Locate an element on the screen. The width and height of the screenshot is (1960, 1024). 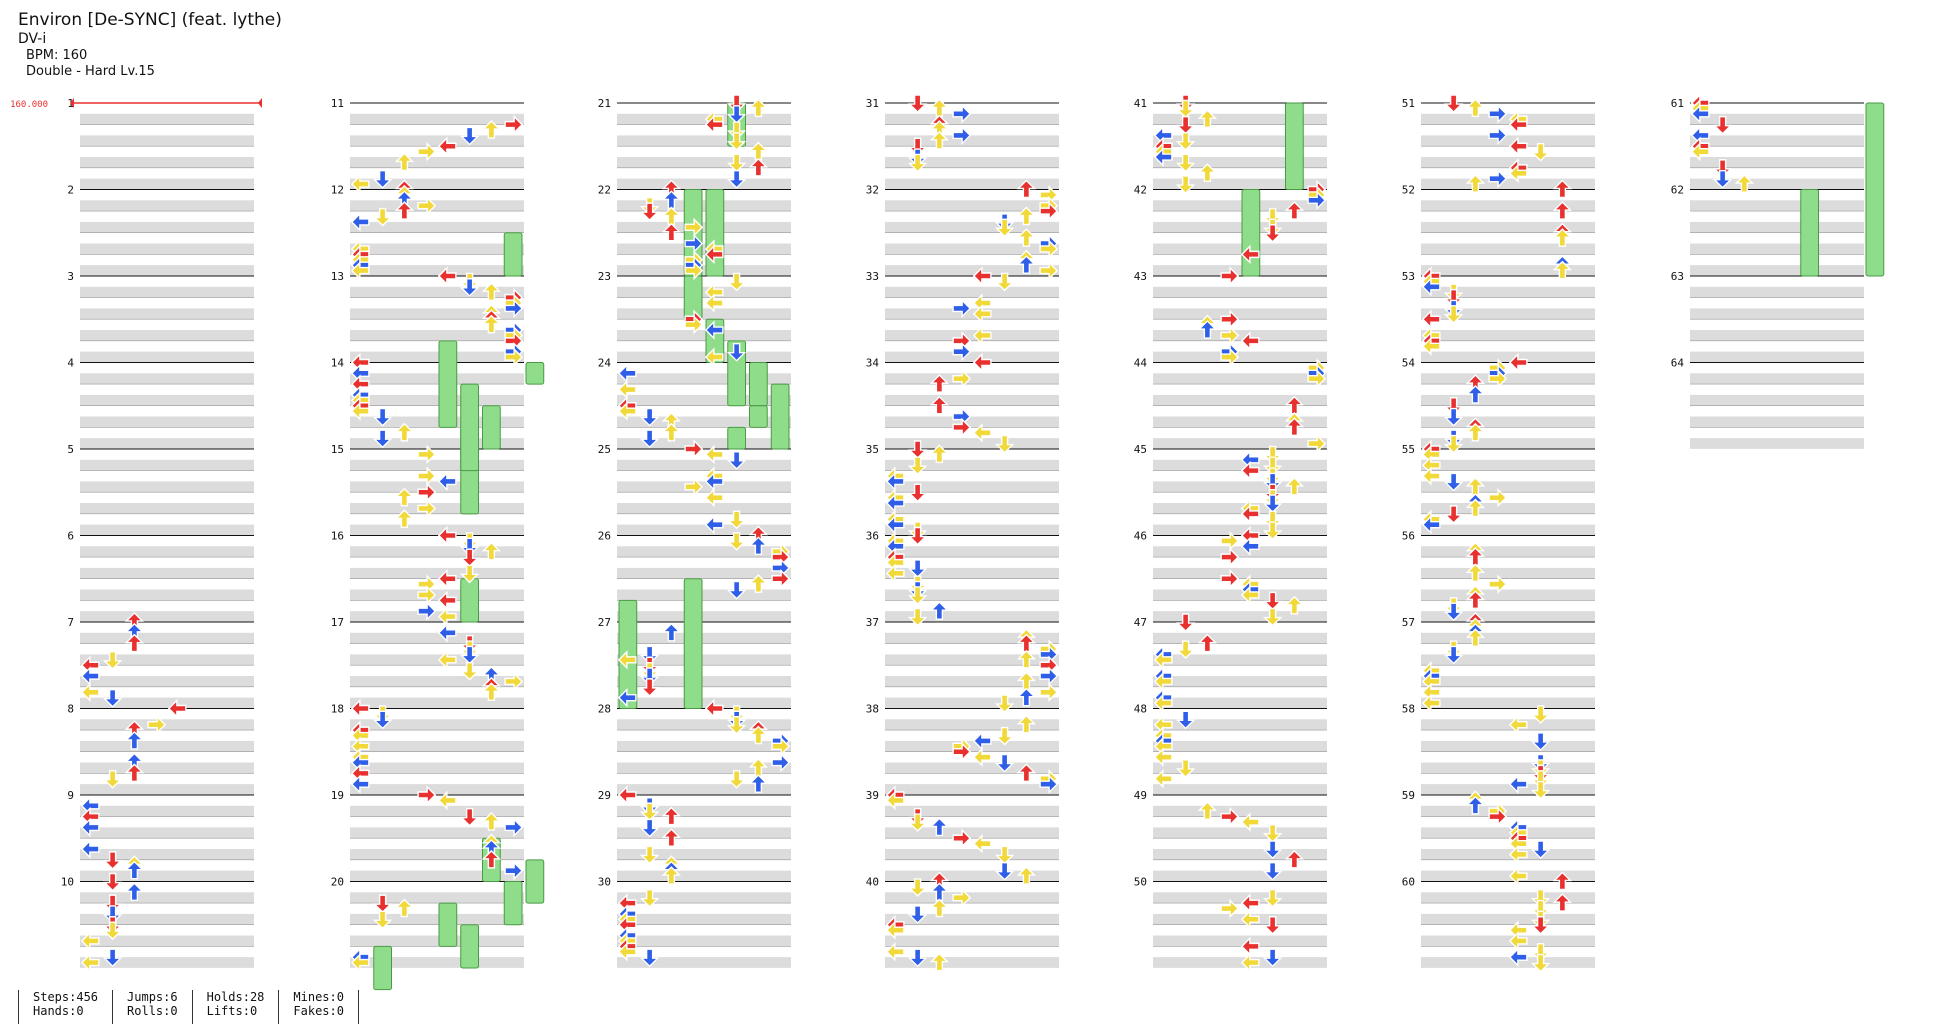
song-difficulty: Double - Hard Lv.15 is located at coordinates (90, 71).